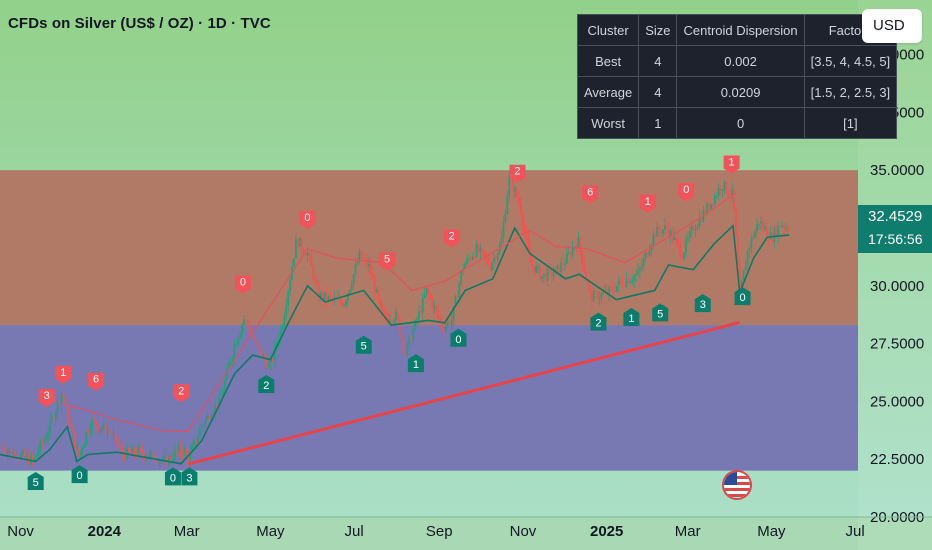  Describe the element at coordinates (703, 305) in the screenshot. I see `bull-marker-label: 3` at that location.